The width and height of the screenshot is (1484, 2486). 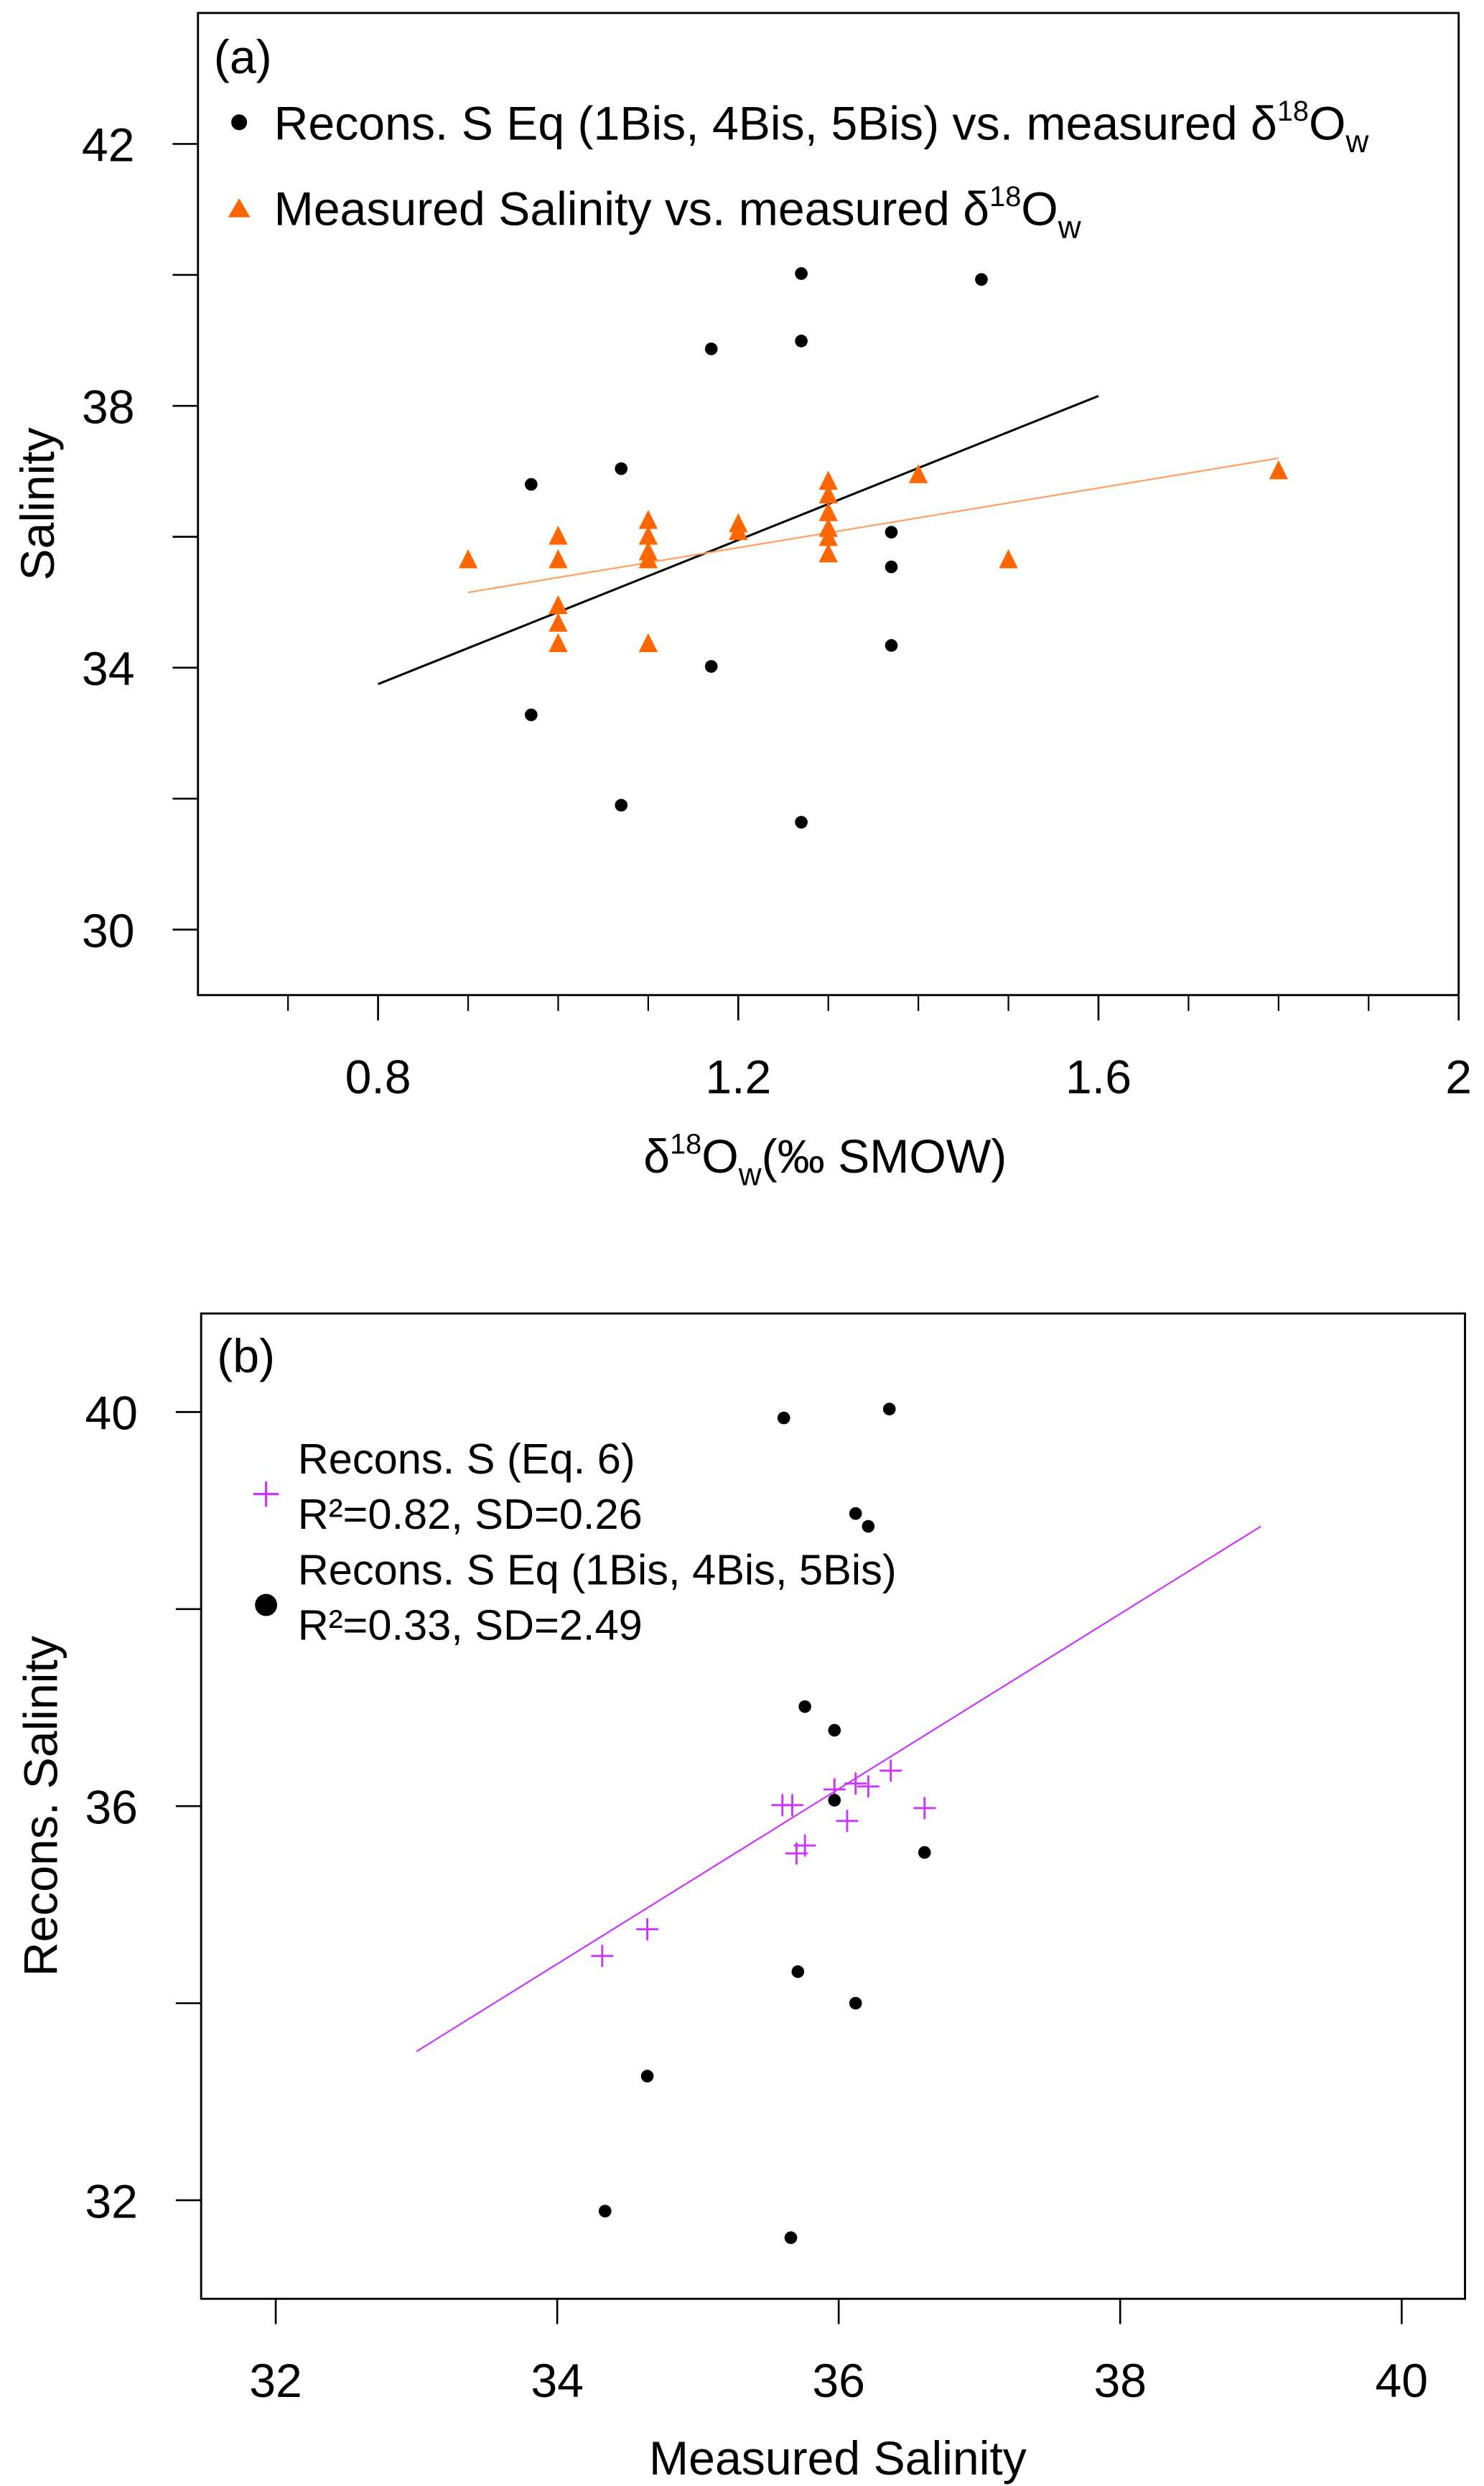 I want to click on x-tick-label: 1.2, so click(x=738, y=1077).